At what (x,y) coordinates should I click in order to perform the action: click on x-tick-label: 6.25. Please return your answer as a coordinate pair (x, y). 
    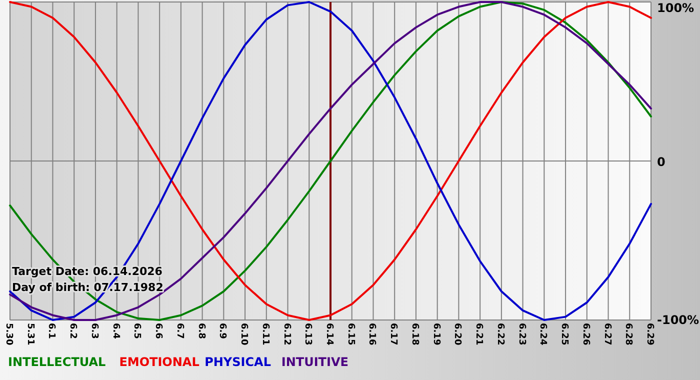
    Looking at the image, I should click on (564, 334).